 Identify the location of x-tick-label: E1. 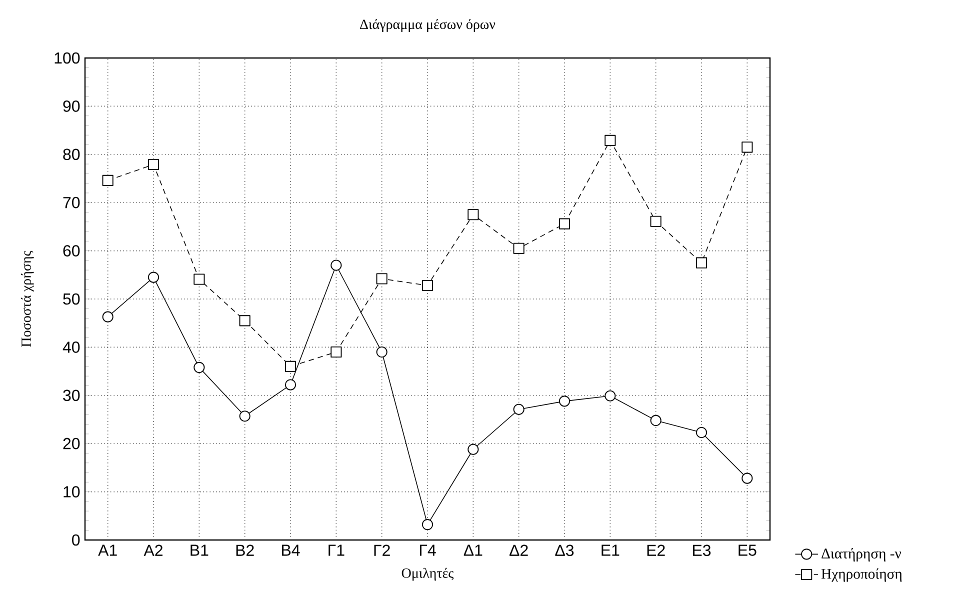
(611, 550).